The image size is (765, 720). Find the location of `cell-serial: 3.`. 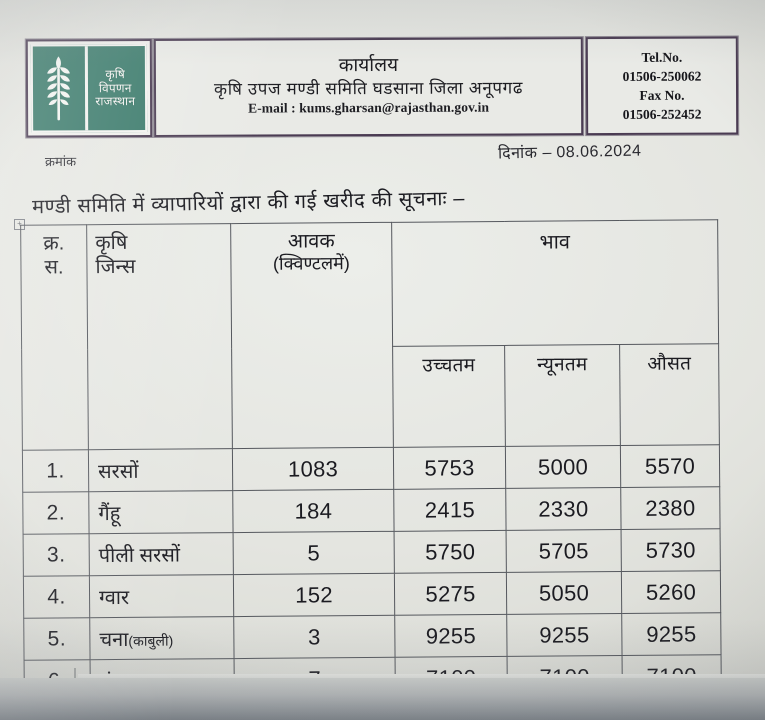

cell-serial: 3. is located at coordinates (56, 555).